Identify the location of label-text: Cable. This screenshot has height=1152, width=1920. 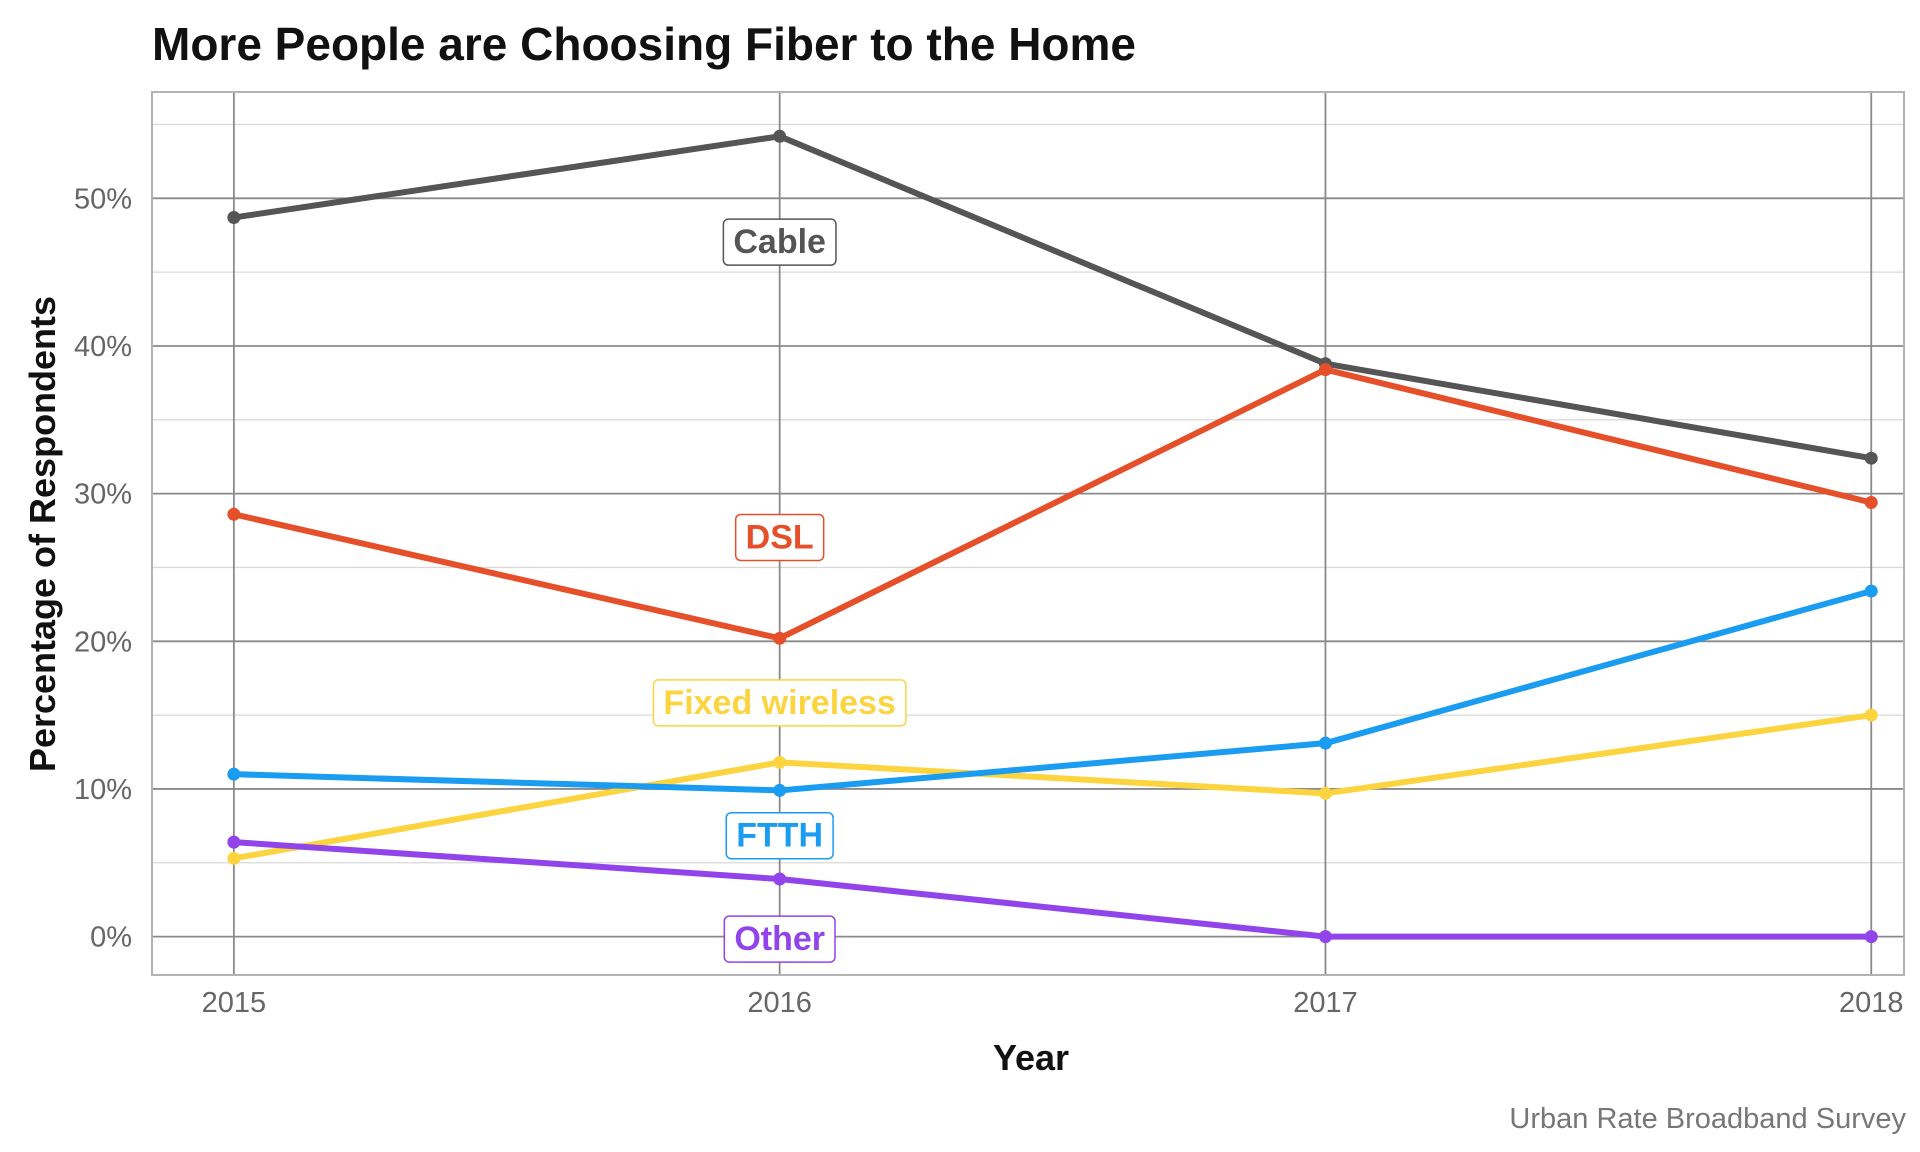
(779, 242).